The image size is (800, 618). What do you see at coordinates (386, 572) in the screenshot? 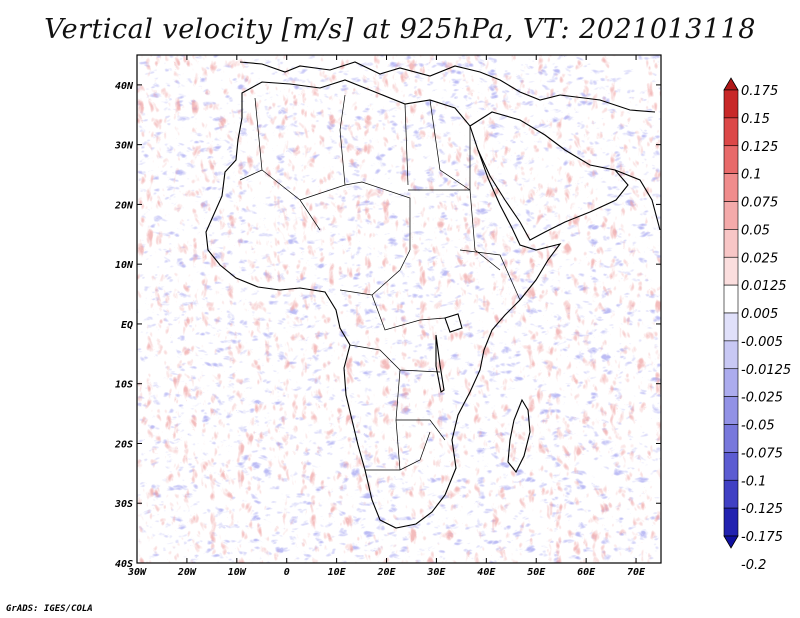
I see `lon-tick-label: 20E` at bounding box center [386, 572].